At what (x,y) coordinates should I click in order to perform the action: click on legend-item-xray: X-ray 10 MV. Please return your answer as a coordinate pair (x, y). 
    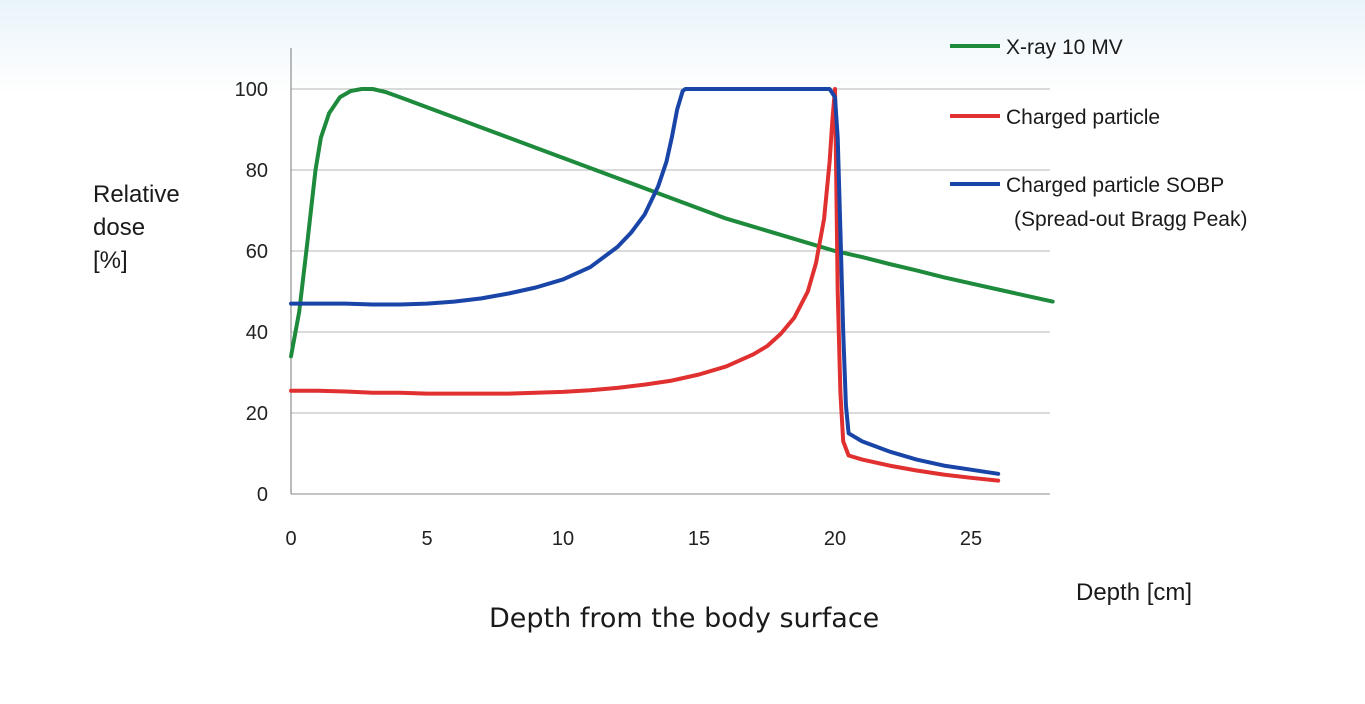
    Looking at the image, I should click on (1036, 47).